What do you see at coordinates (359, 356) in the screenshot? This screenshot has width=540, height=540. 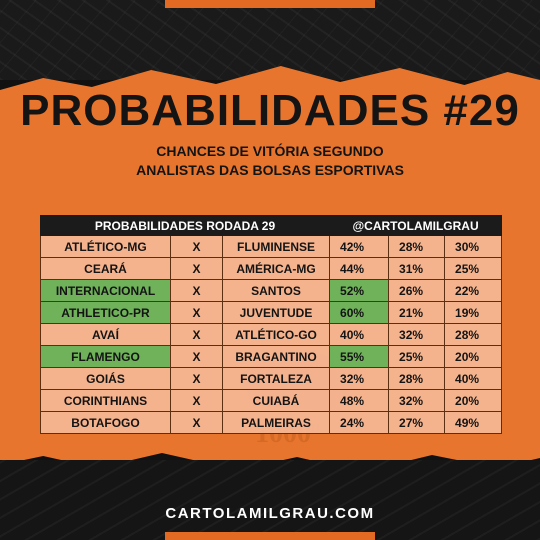 I see `home-win-pct-cell: 55%` at bounding box center [359, 356].